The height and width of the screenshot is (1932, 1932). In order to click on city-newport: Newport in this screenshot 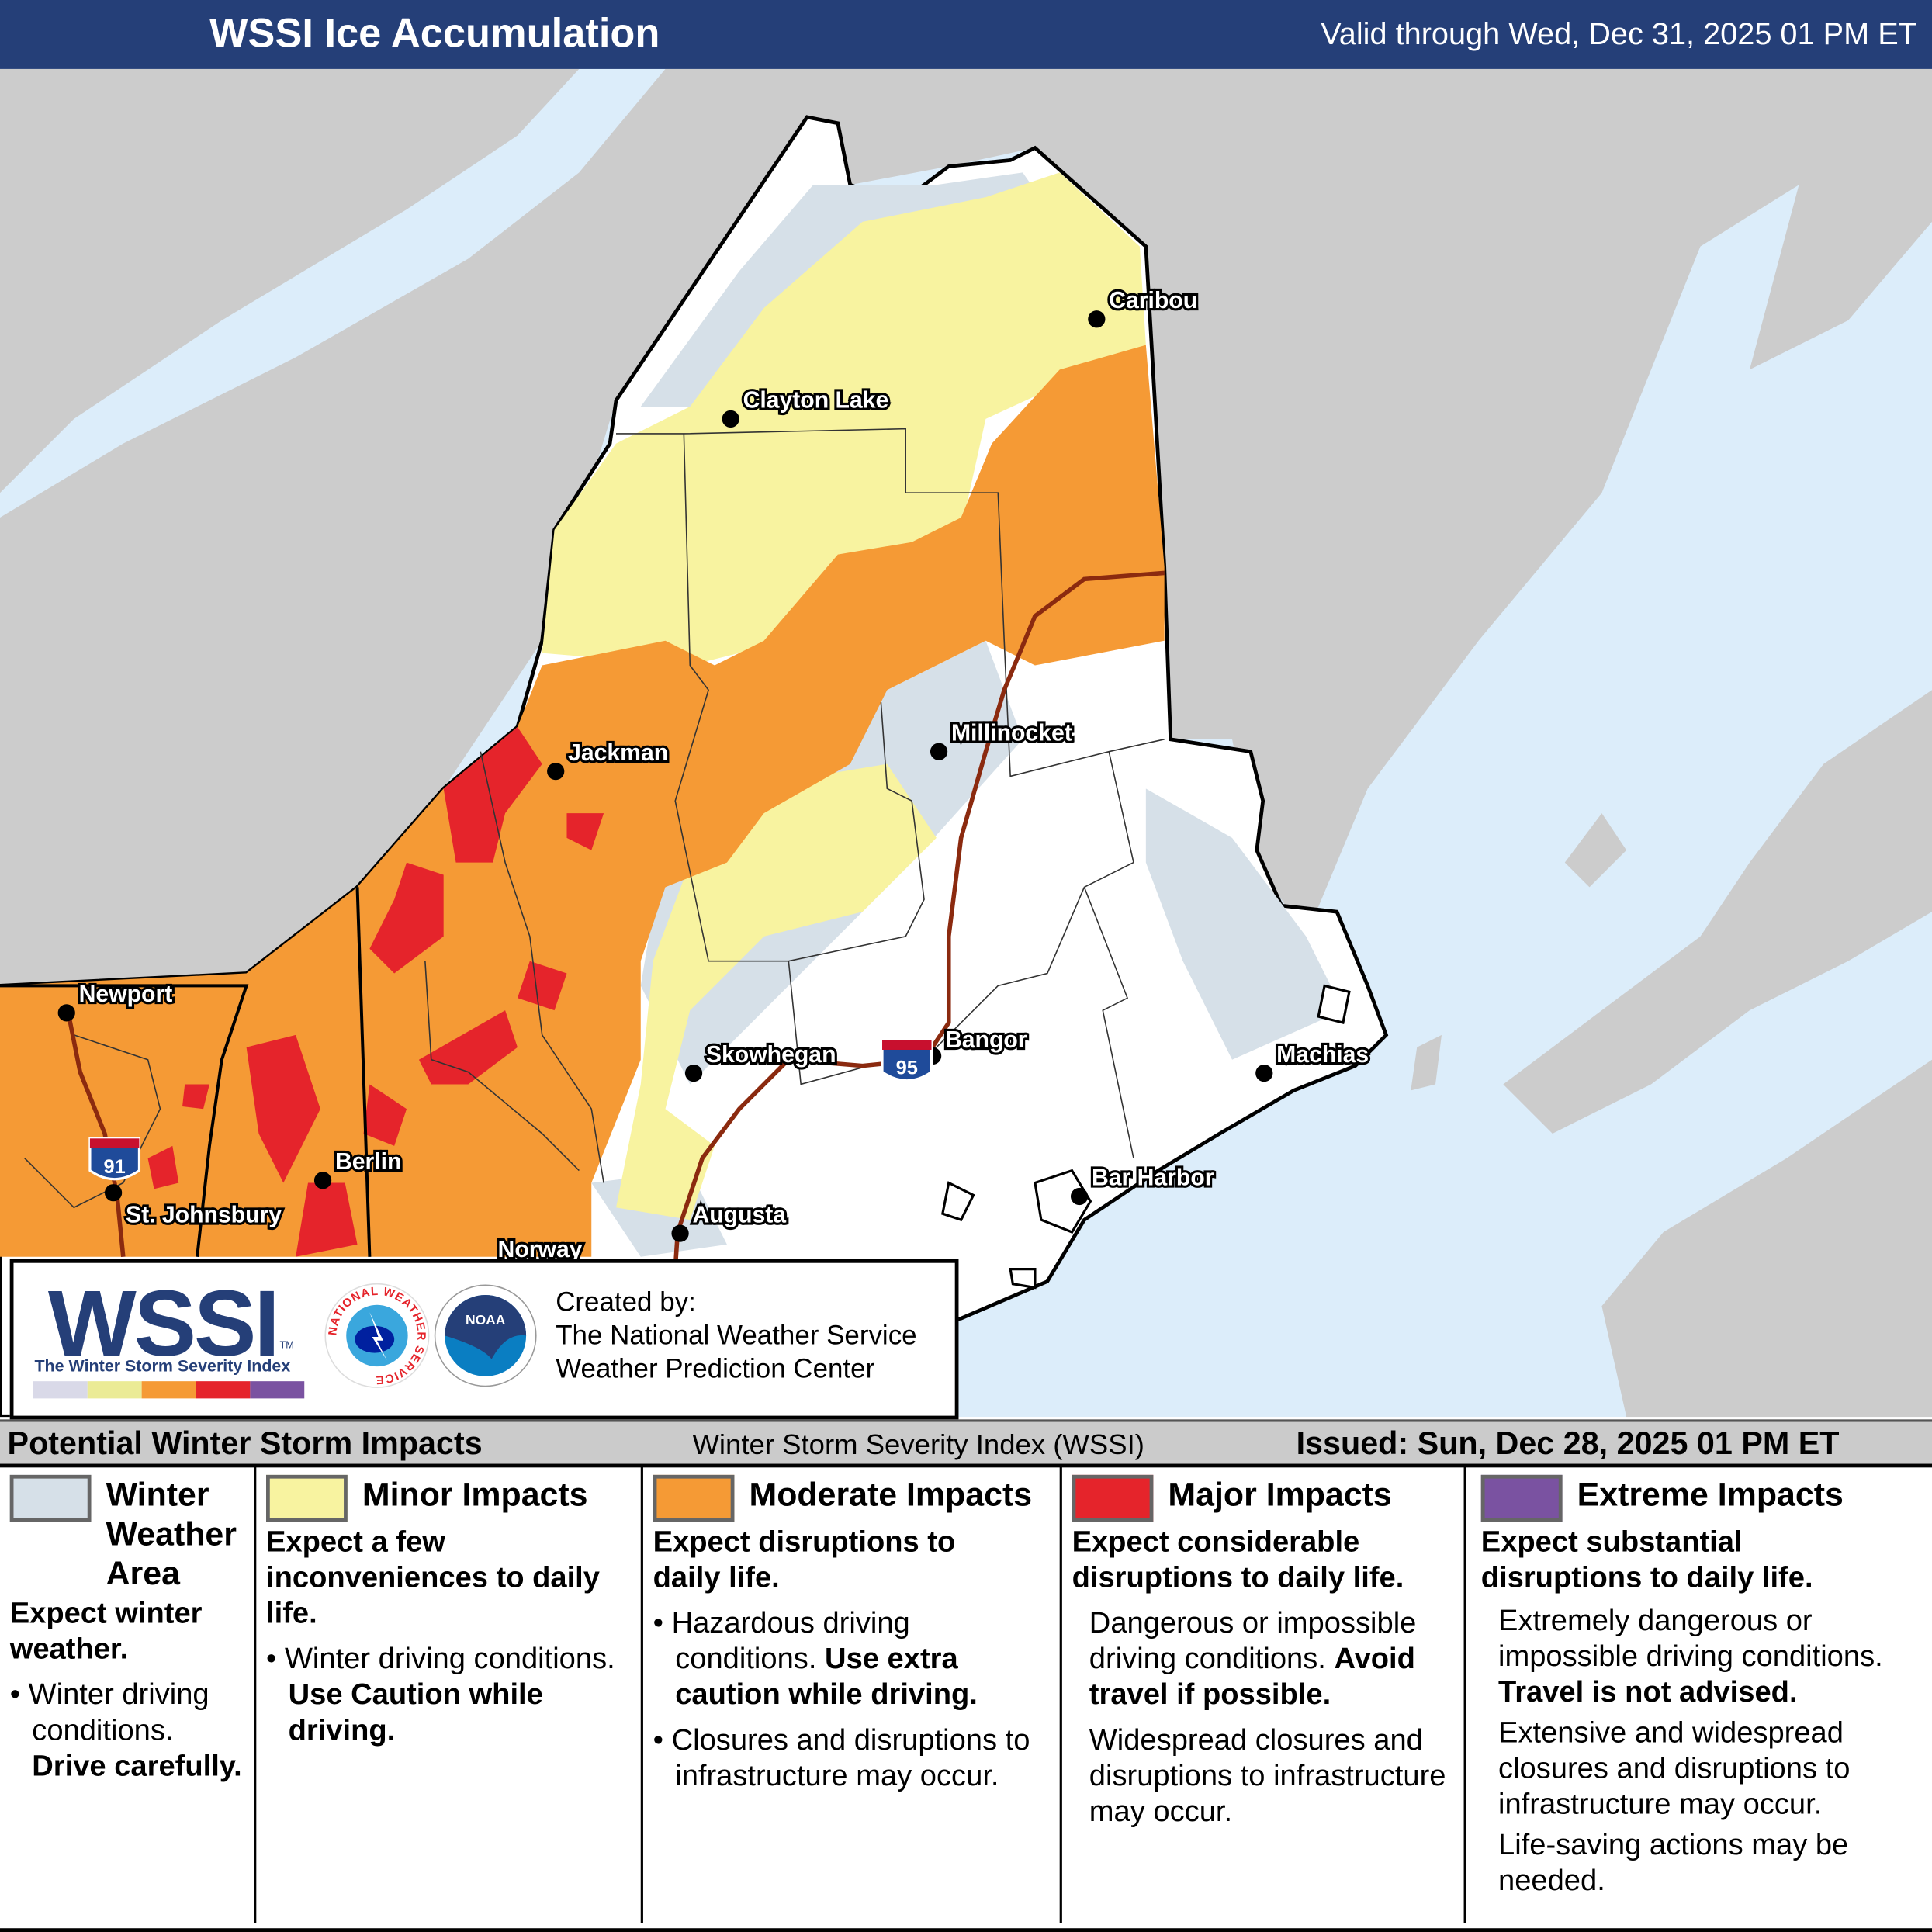, I will do `click(116, 1000)`.